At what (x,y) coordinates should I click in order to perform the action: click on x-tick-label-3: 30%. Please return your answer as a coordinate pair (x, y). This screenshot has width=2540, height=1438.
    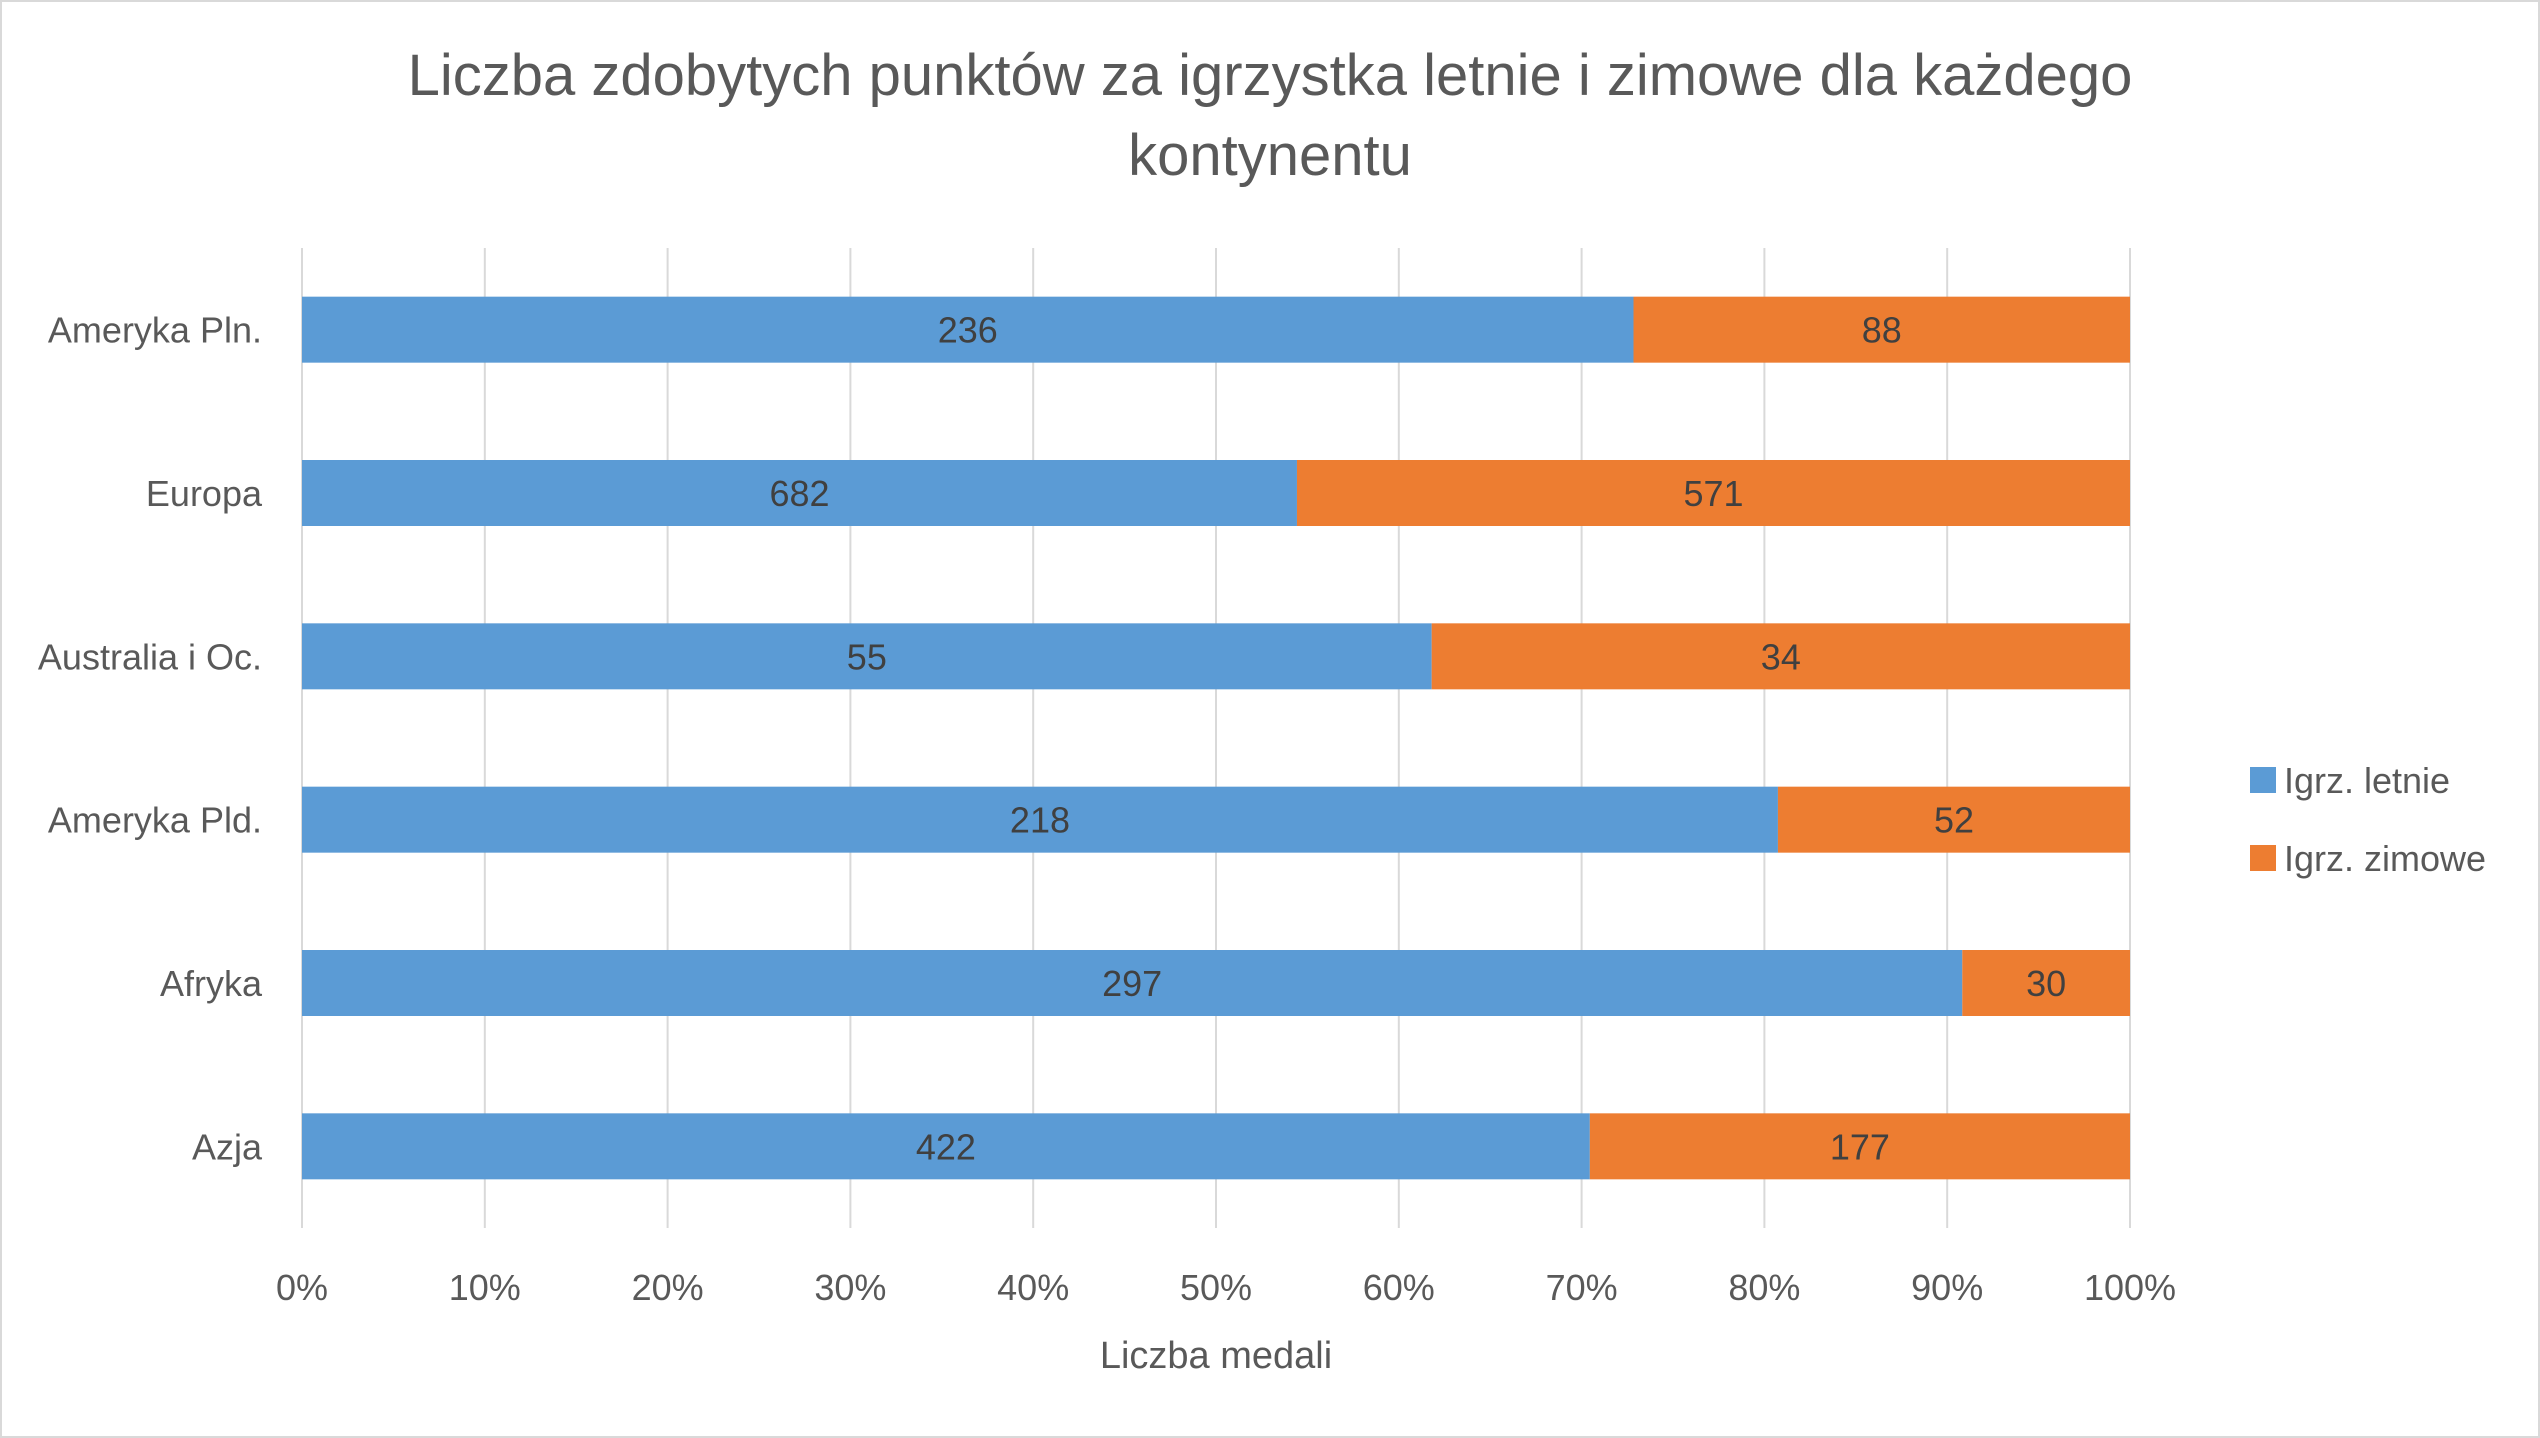
    Looking at the image, I should click on (850, 1287).